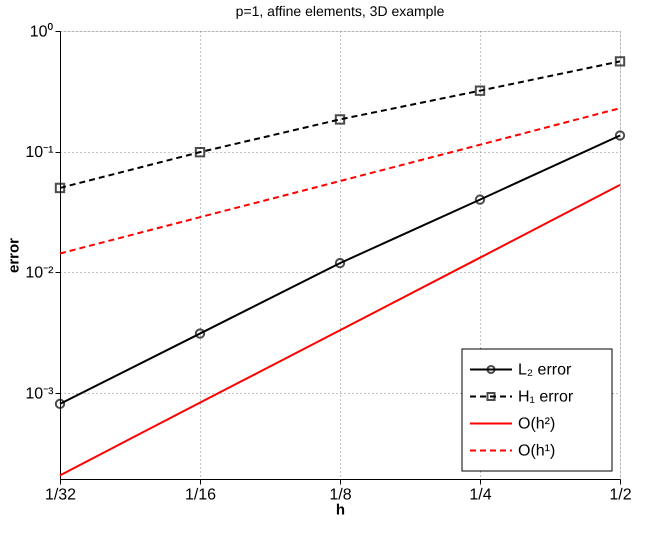  Describe the element at coordinates (537, 424) in the screenshot. I see `legend-label: O(h²)` at that location.